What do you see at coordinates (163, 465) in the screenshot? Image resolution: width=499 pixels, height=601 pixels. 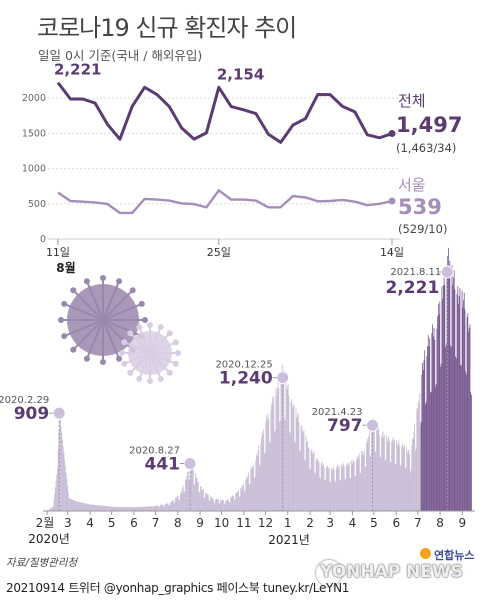 I see `annotation-value: 441` at bounding box center [163, 465].